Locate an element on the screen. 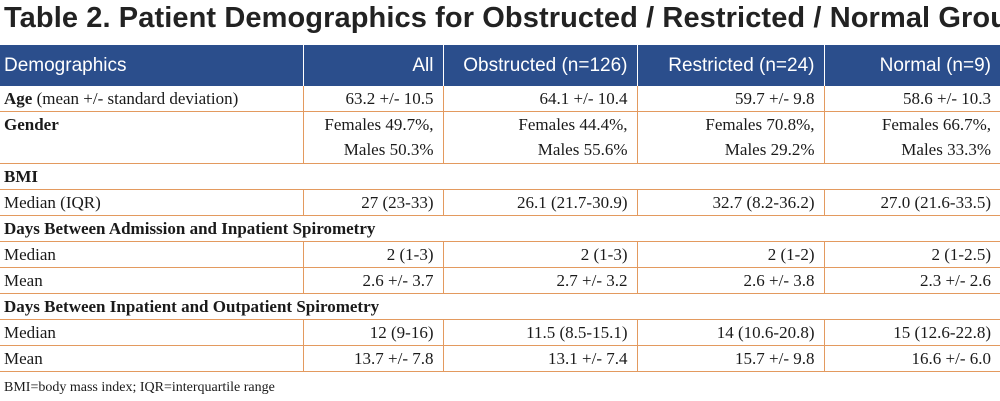  admission-median-normal: 2 (1-2.5) is located at coordinates (912, 254).